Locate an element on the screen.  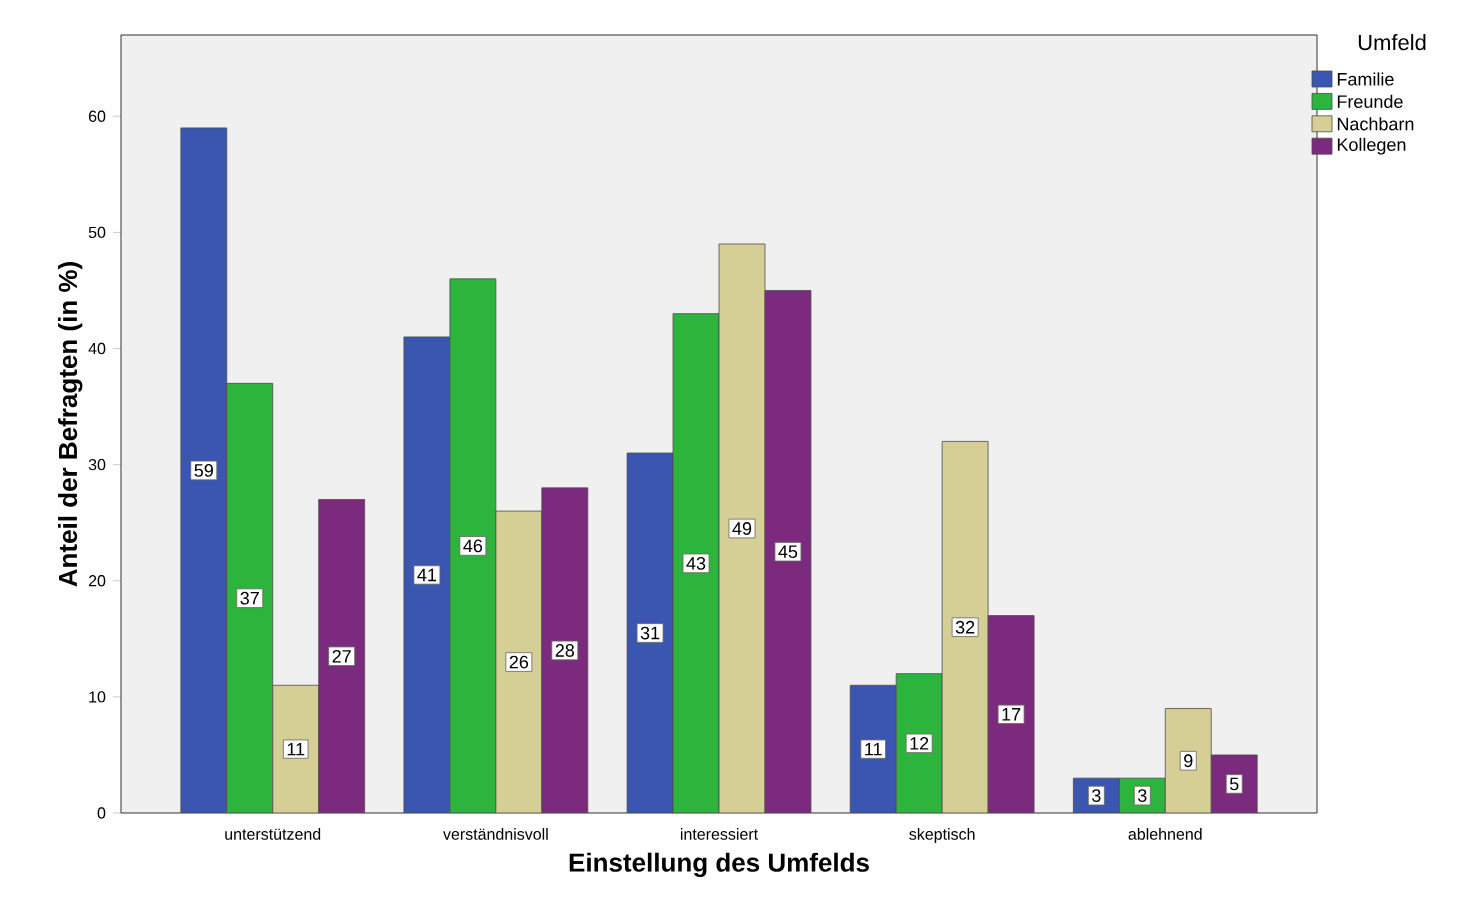
x-tick-label: ablehnend is located at coordinates (1165, 834).